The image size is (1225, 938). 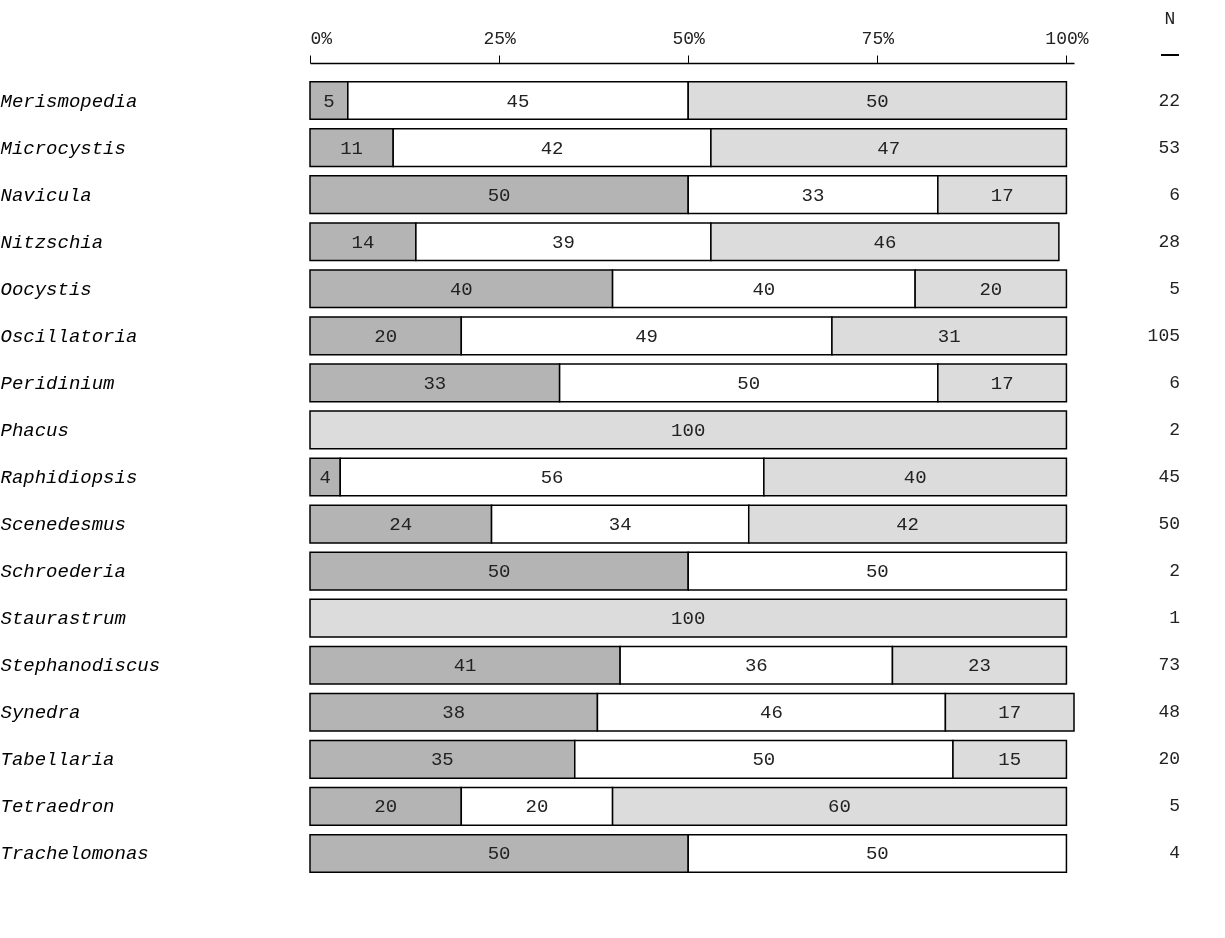 What do you see at coordinates (1169, 241) in the screenshot?
I see `text: 28` at bounding box center [1169, 241].